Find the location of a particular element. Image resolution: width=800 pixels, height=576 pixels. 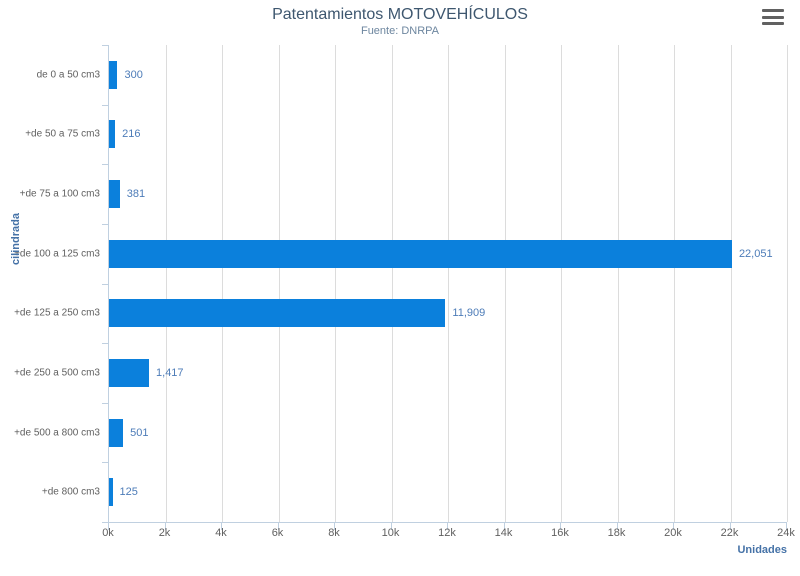

x-tick-label: 6k is located at coordinates (277, 533).